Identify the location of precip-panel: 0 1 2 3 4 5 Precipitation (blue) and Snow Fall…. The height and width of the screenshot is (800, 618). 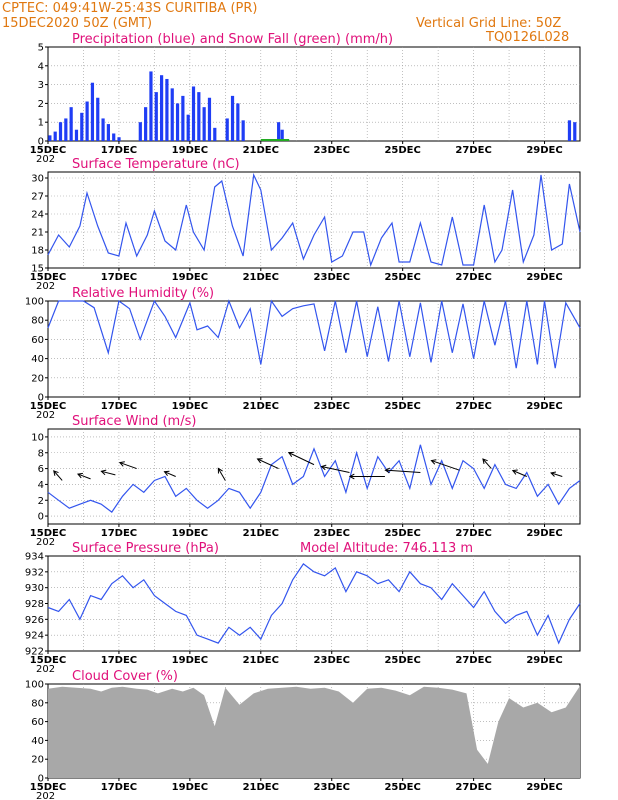
(305, 98).